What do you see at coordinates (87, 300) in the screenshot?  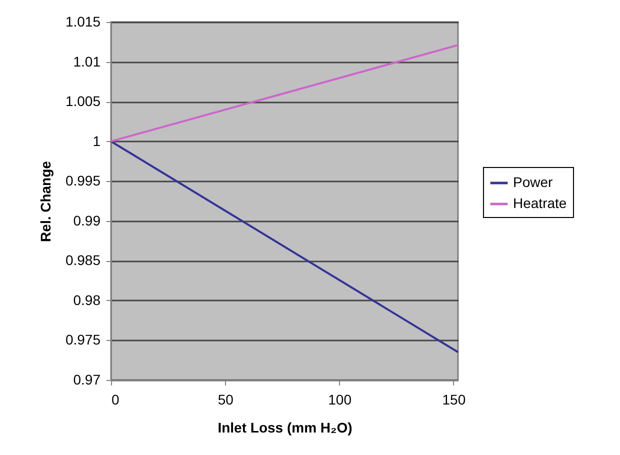 I see `y-tick-label: 0.98` at bounding box center [87, 300].